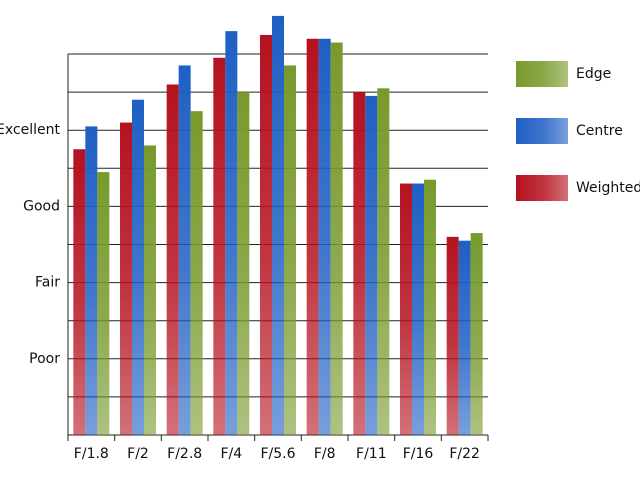 The image size is (640, 480). Describe the element at coordinates (464, 454) in the screenshot. I see `x-tick-label: F/22` at that location.